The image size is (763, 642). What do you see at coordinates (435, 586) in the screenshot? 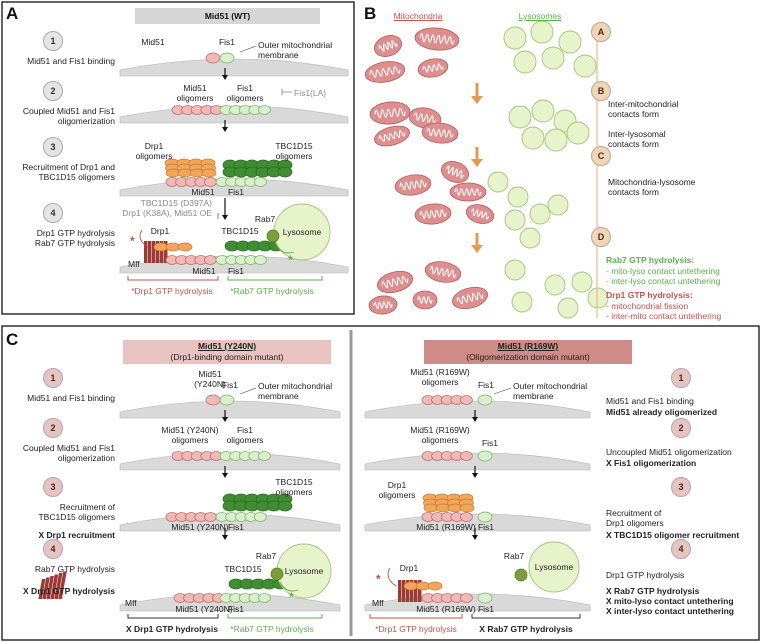
I see `drp1-oligomer` at bounding box center [435, 586].